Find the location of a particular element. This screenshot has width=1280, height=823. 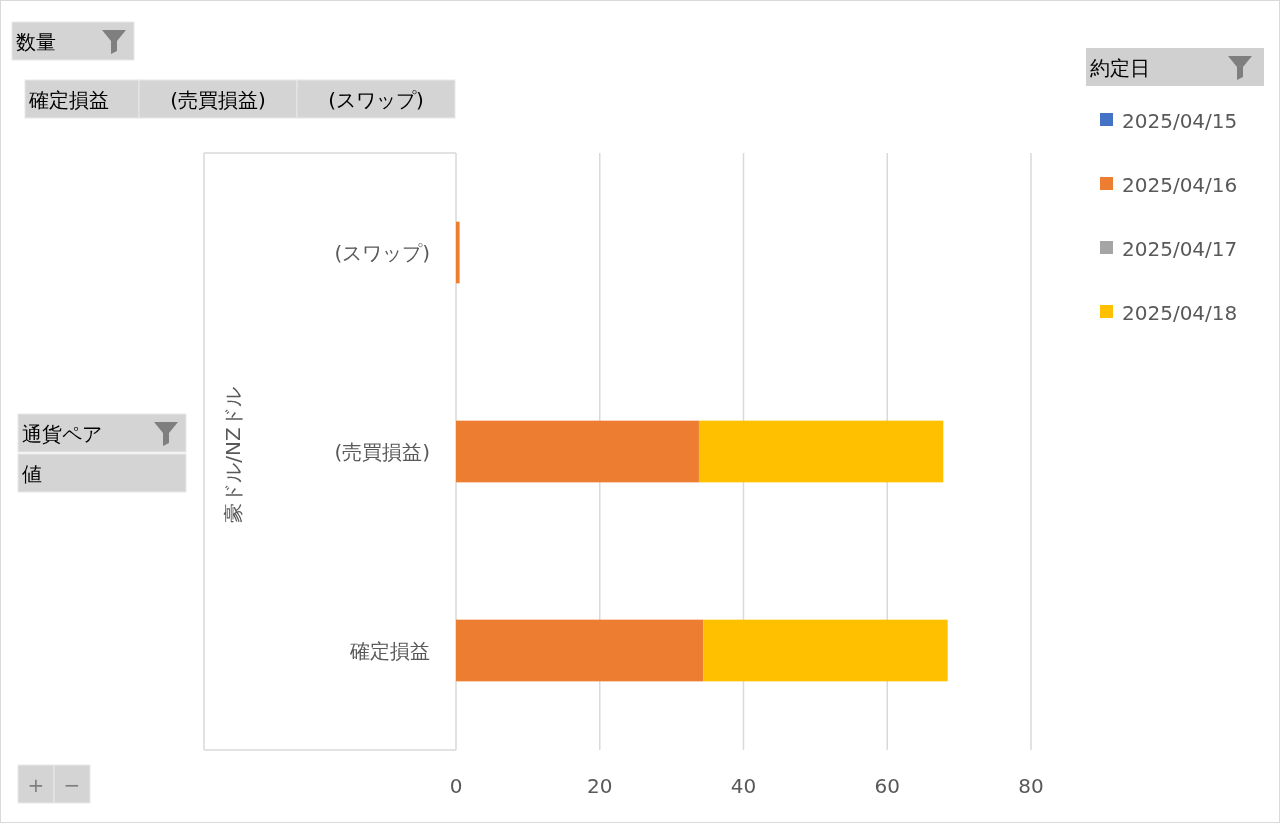

legend-label: 2025/04/18 is located at coordinates (1180, 313).